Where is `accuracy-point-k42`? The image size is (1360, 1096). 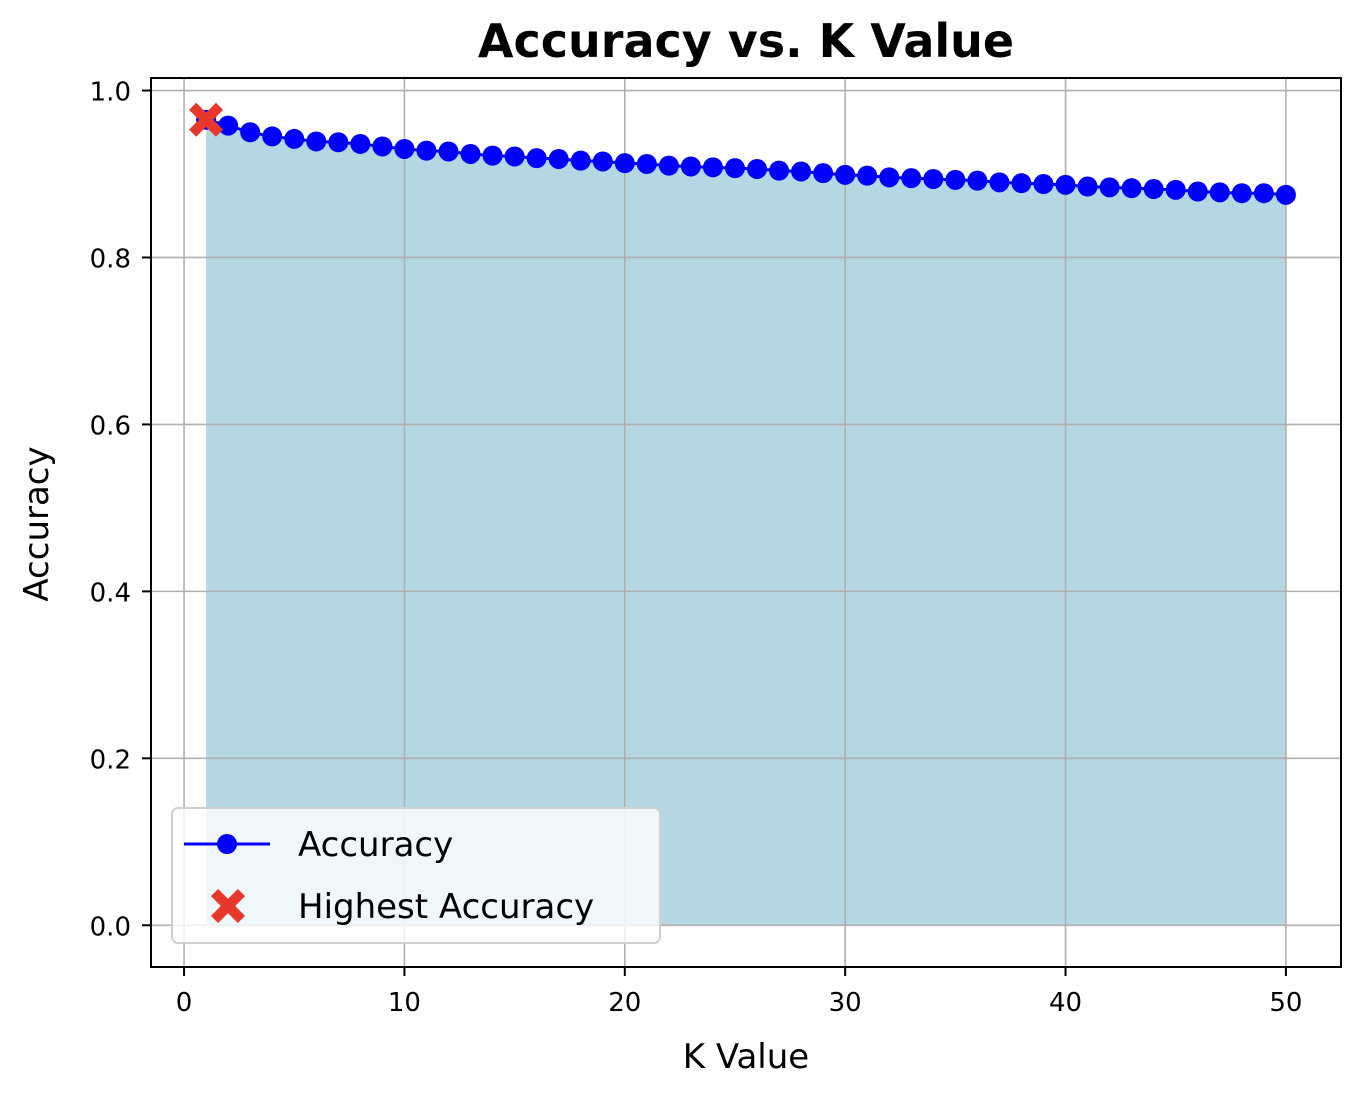 accuracy-point-k42 is located at coordinates (1109, 187).